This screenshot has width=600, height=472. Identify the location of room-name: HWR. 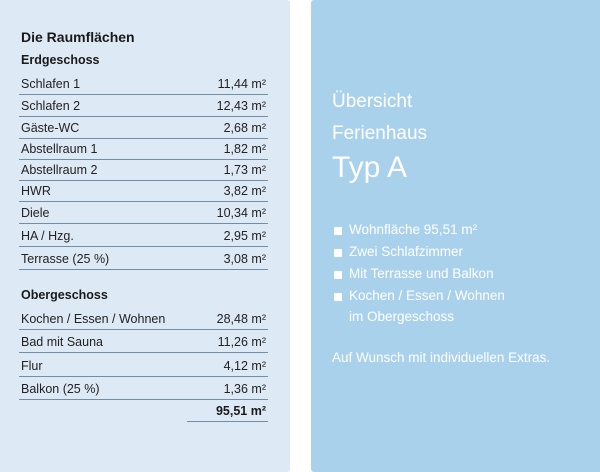
(36, 191).